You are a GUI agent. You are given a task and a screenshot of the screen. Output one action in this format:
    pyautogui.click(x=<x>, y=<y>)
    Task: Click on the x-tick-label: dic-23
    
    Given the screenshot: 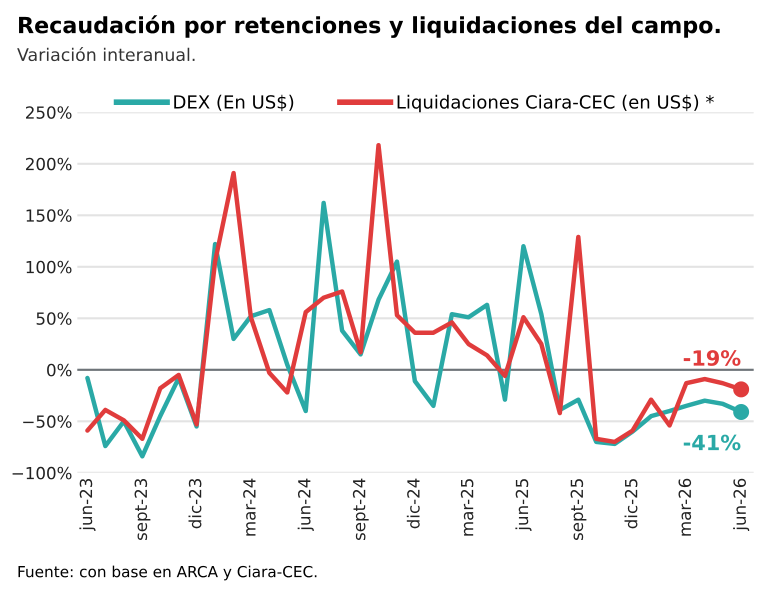 What is the action you would take?
    pyautogui.click(x=195, y=503)
    